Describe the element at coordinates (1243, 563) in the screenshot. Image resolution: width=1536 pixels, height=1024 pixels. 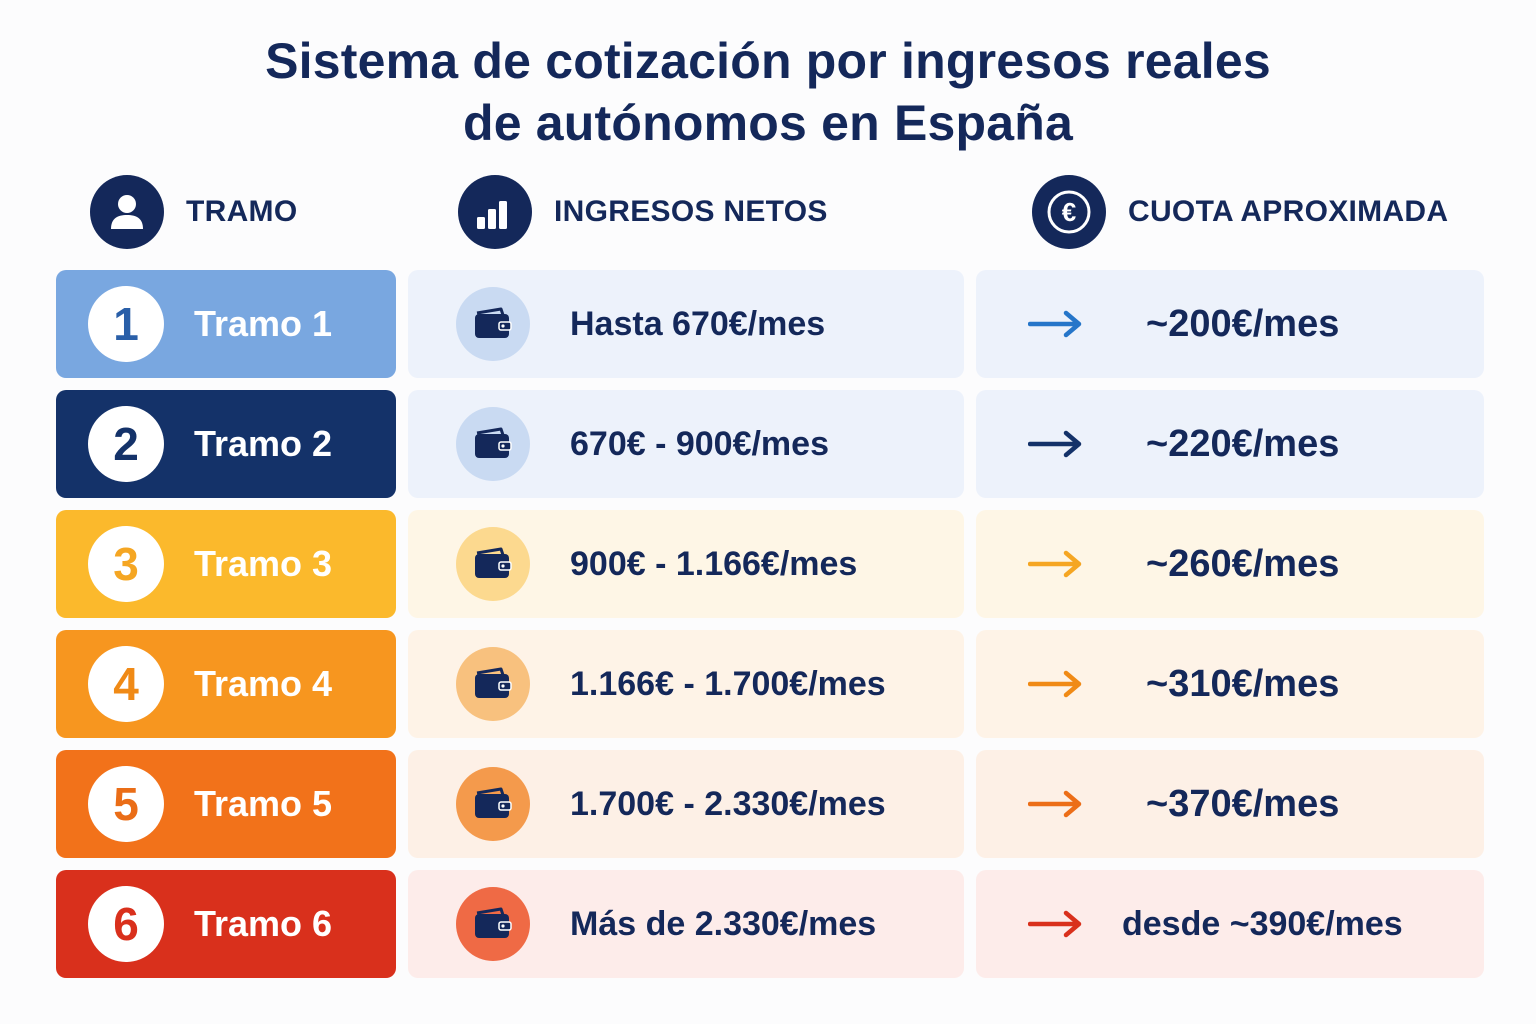
I see `cuota-value: ~260€/mes` at that location.